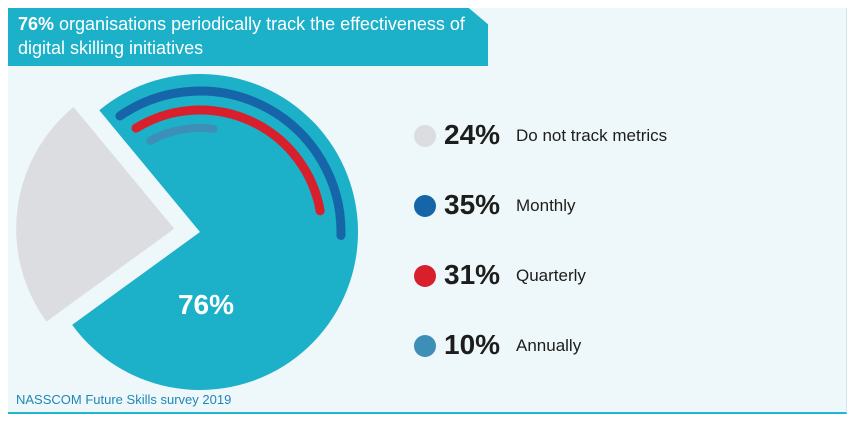 Image resolution: width=855 pixels, height=422 pixels. I want to click on title-highlight: 76%, so click(36, 24).